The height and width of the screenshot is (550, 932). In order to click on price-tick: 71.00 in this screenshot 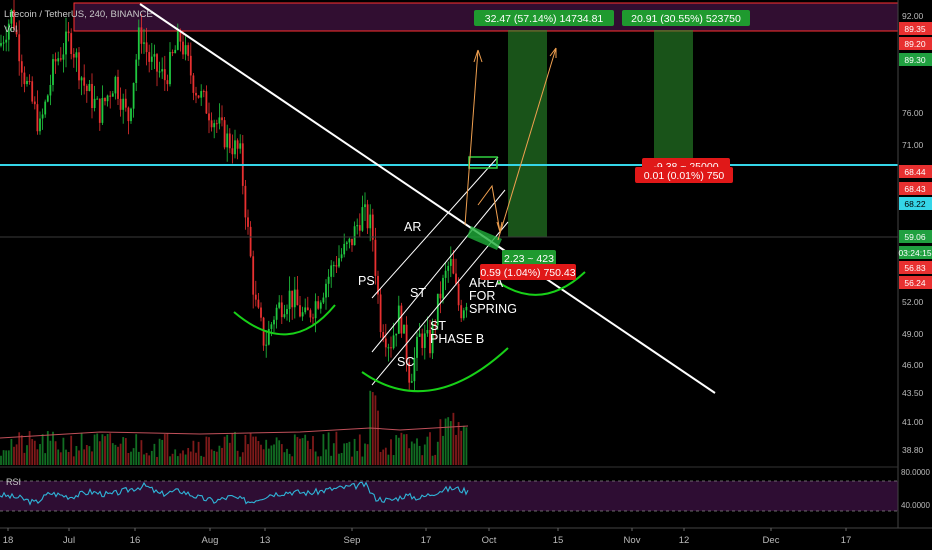, I will do `click(913, 145)`.